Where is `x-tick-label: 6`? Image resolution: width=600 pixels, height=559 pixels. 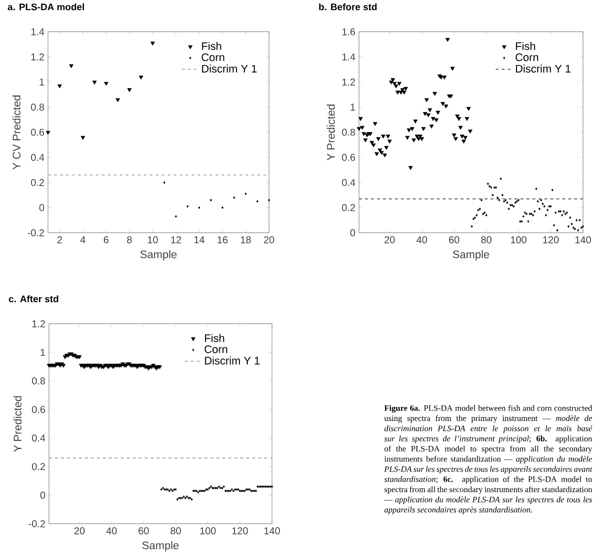 x-tick-label: 6 is located at coordinates (106, 240).